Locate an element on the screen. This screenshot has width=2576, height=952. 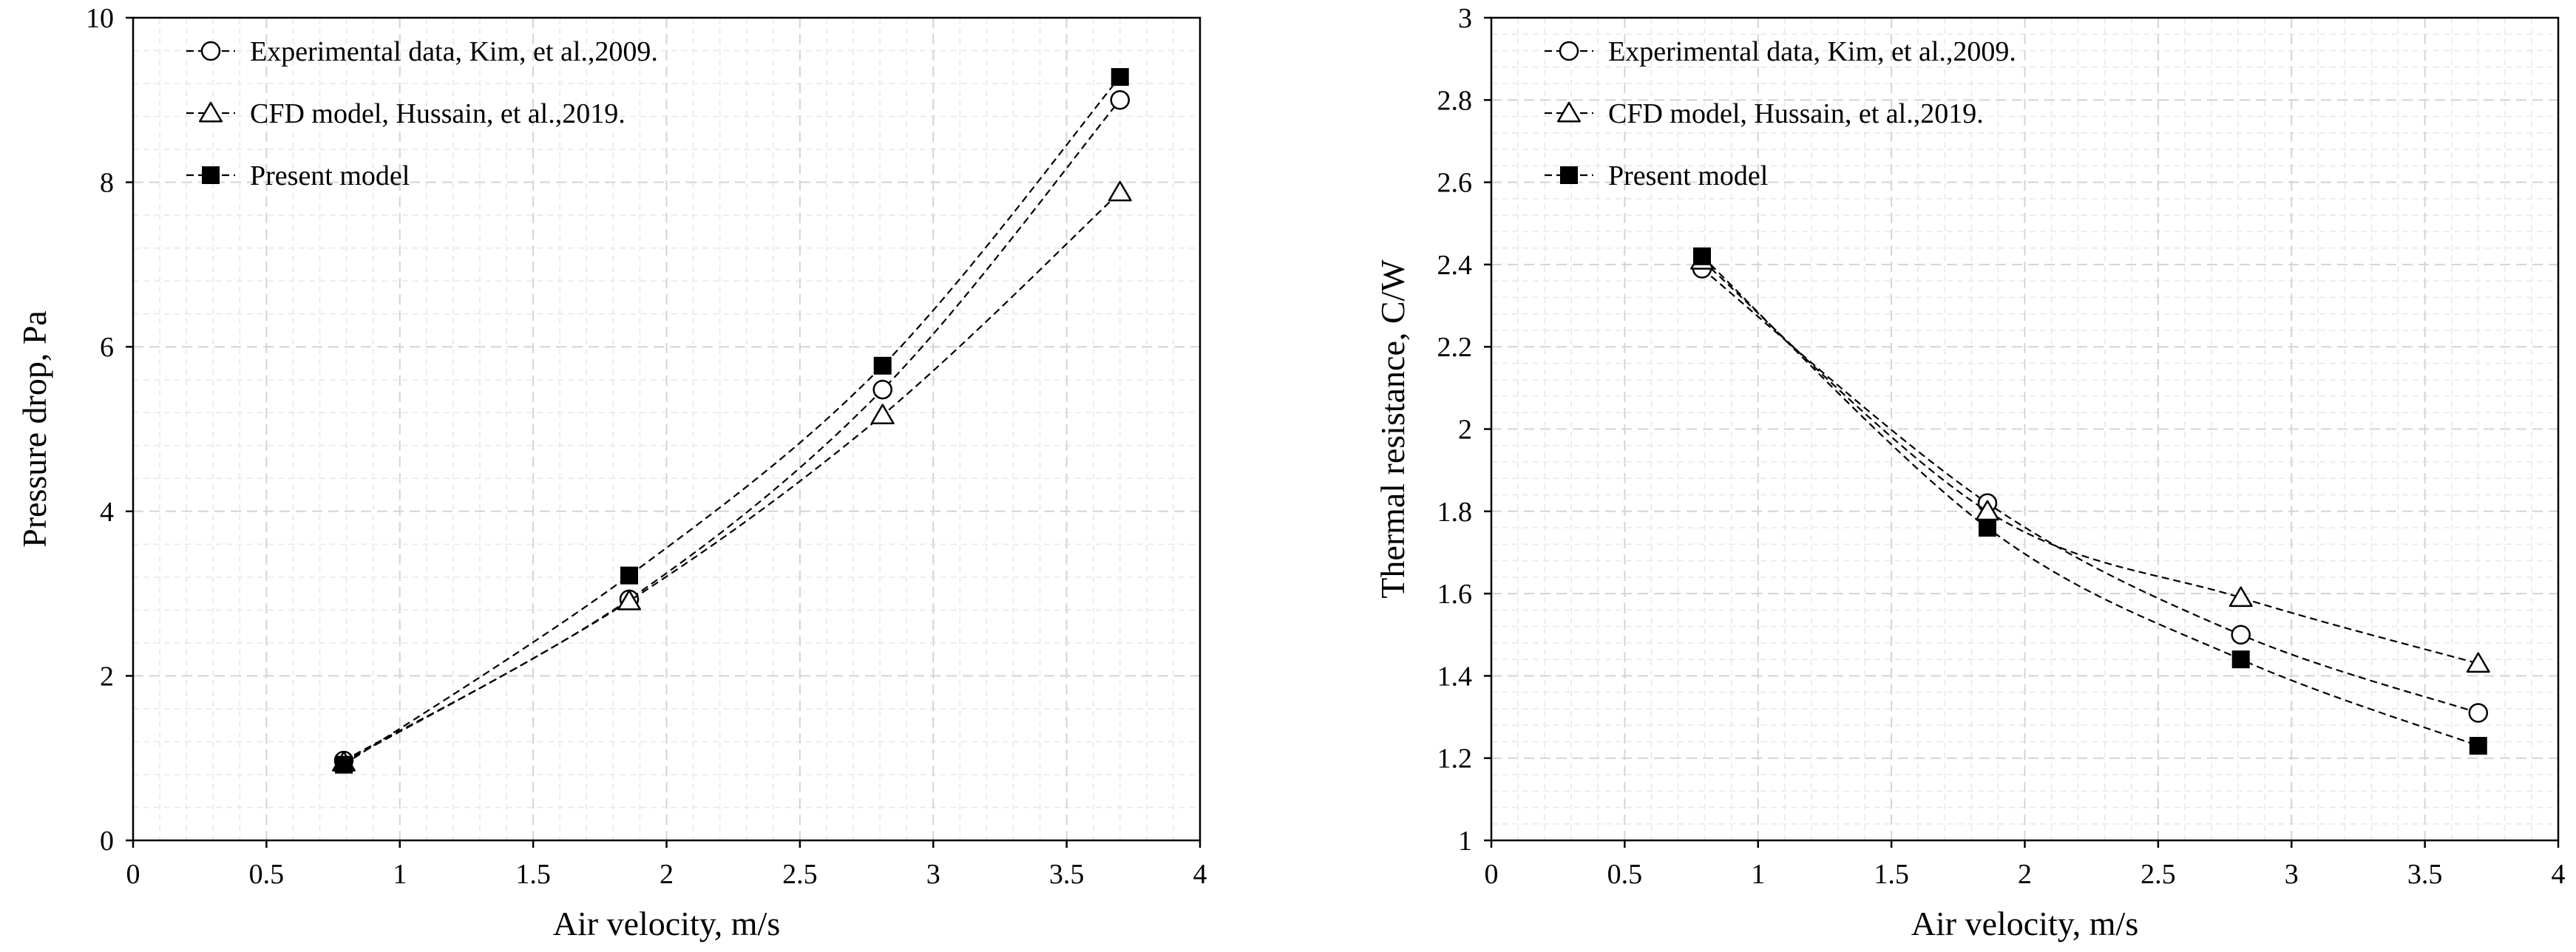
y-tick-label: 2.4 is located at coordinates (1455, 265).